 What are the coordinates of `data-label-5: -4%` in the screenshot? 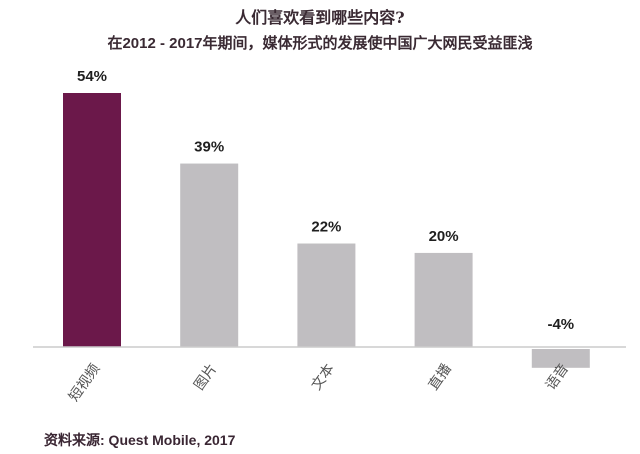 It's located at (560, 324).